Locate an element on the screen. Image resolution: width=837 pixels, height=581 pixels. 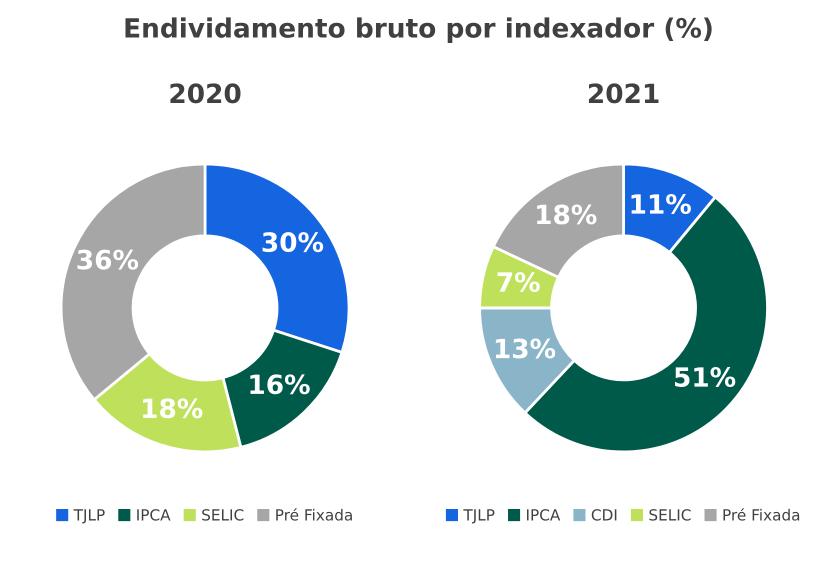
data-label: 36% is located at coordinates (108, 260).